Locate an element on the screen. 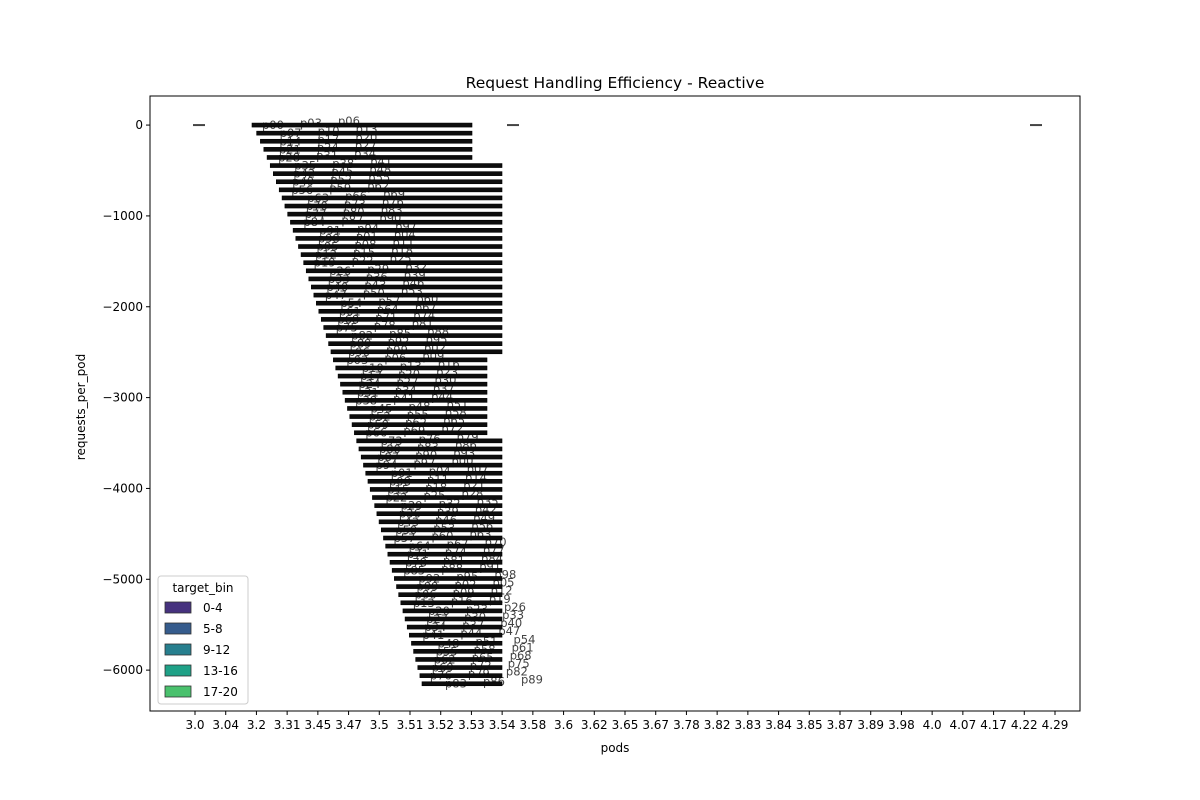  bar-annotation: p33 is located at coordinates (513, 615).